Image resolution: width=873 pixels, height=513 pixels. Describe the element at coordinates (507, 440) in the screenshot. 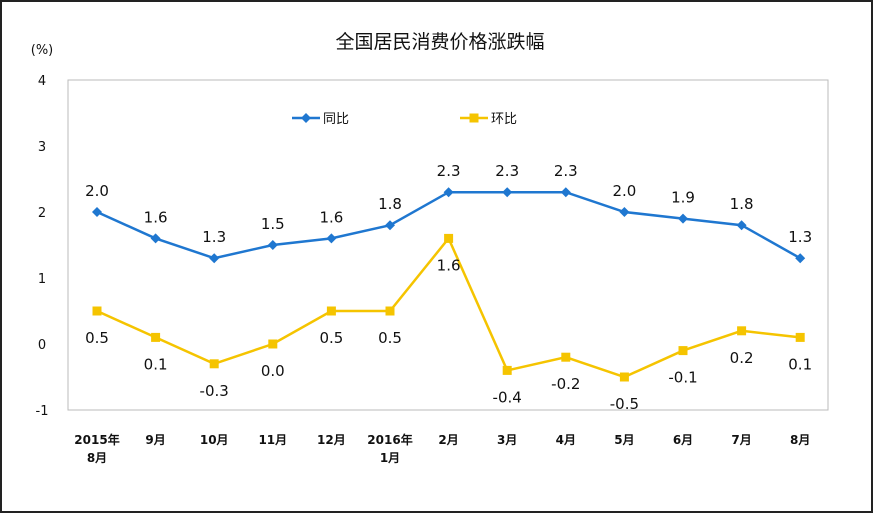

I see `x-tick-label: 3月` at that location.